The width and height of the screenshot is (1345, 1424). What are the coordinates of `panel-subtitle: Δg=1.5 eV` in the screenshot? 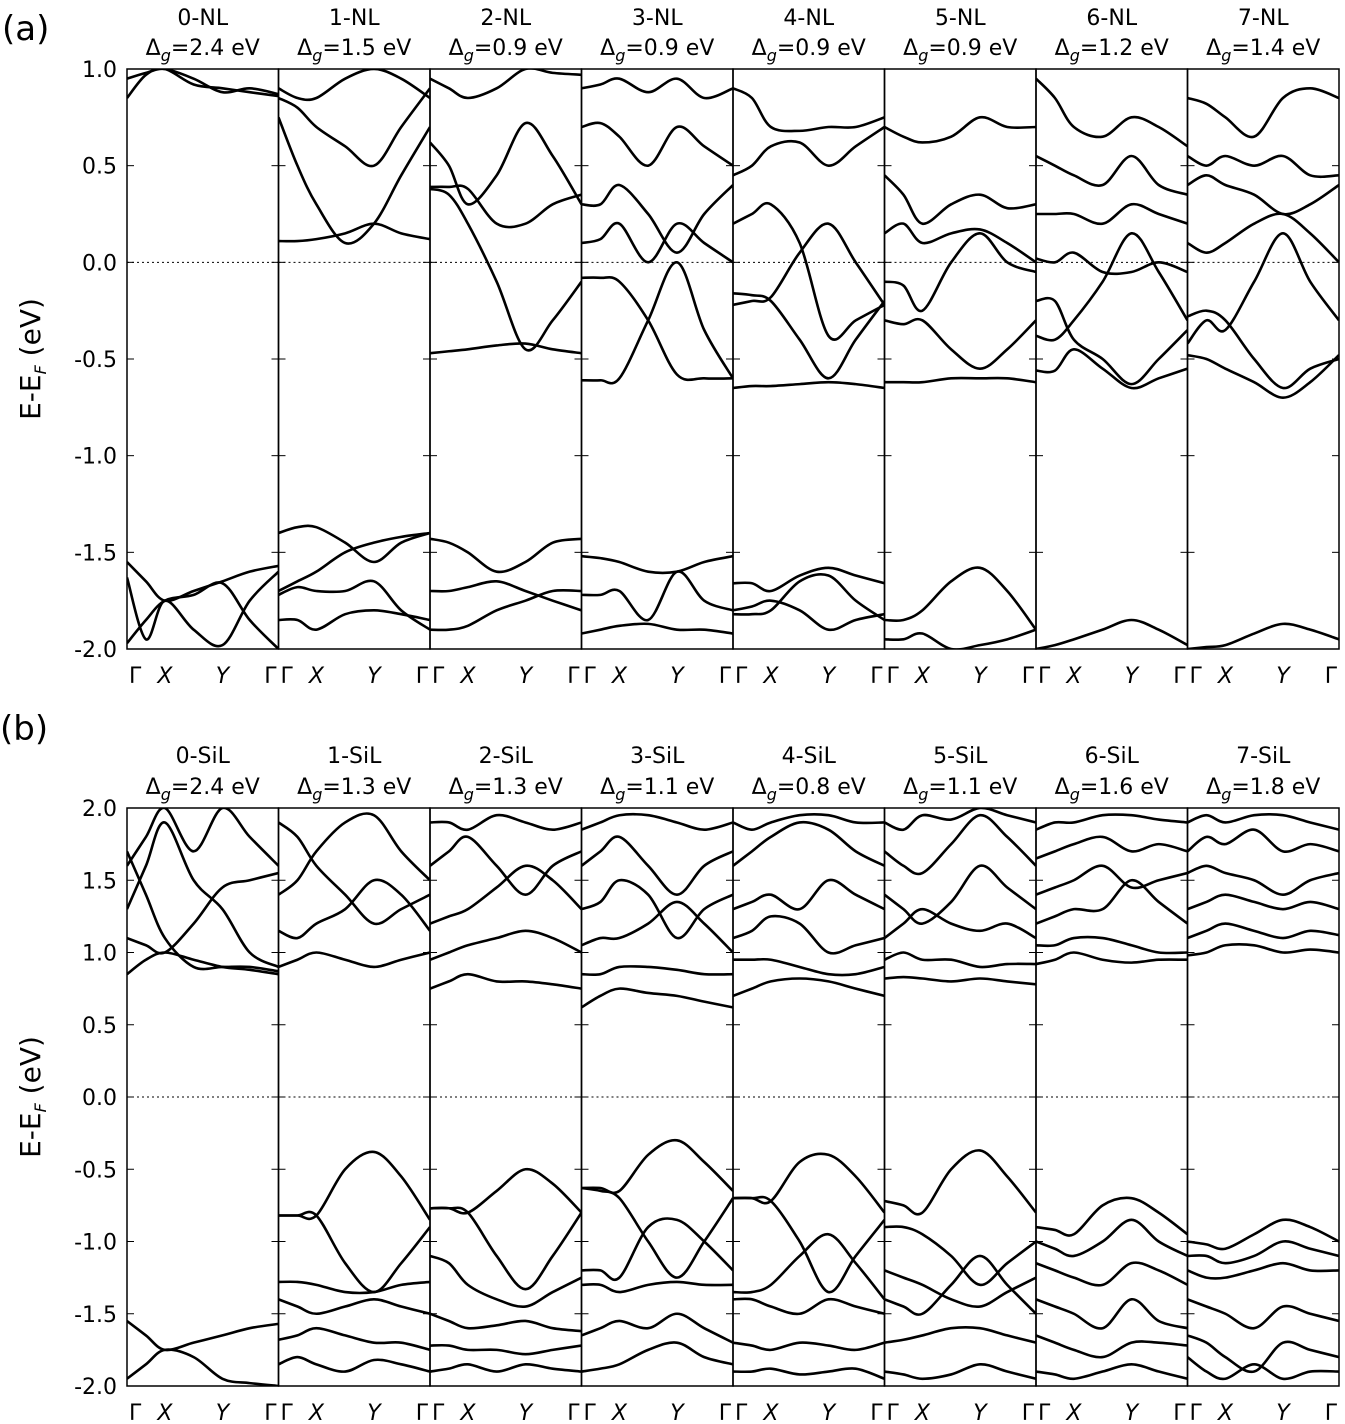 It's located at (354, 50).